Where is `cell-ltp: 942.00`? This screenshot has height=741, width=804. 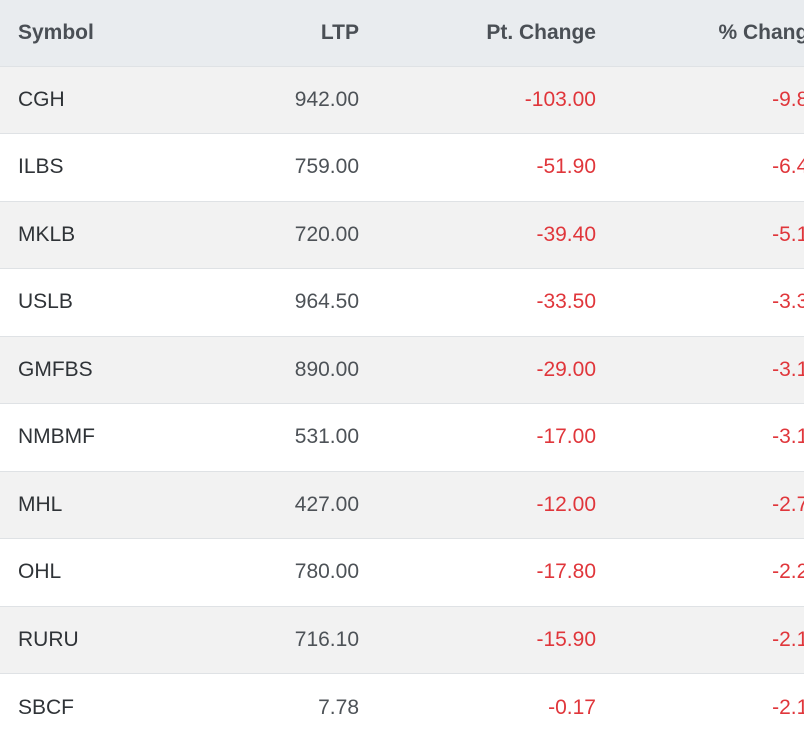 cell-ltp: 942.00 is located at coordinates (326, 99).